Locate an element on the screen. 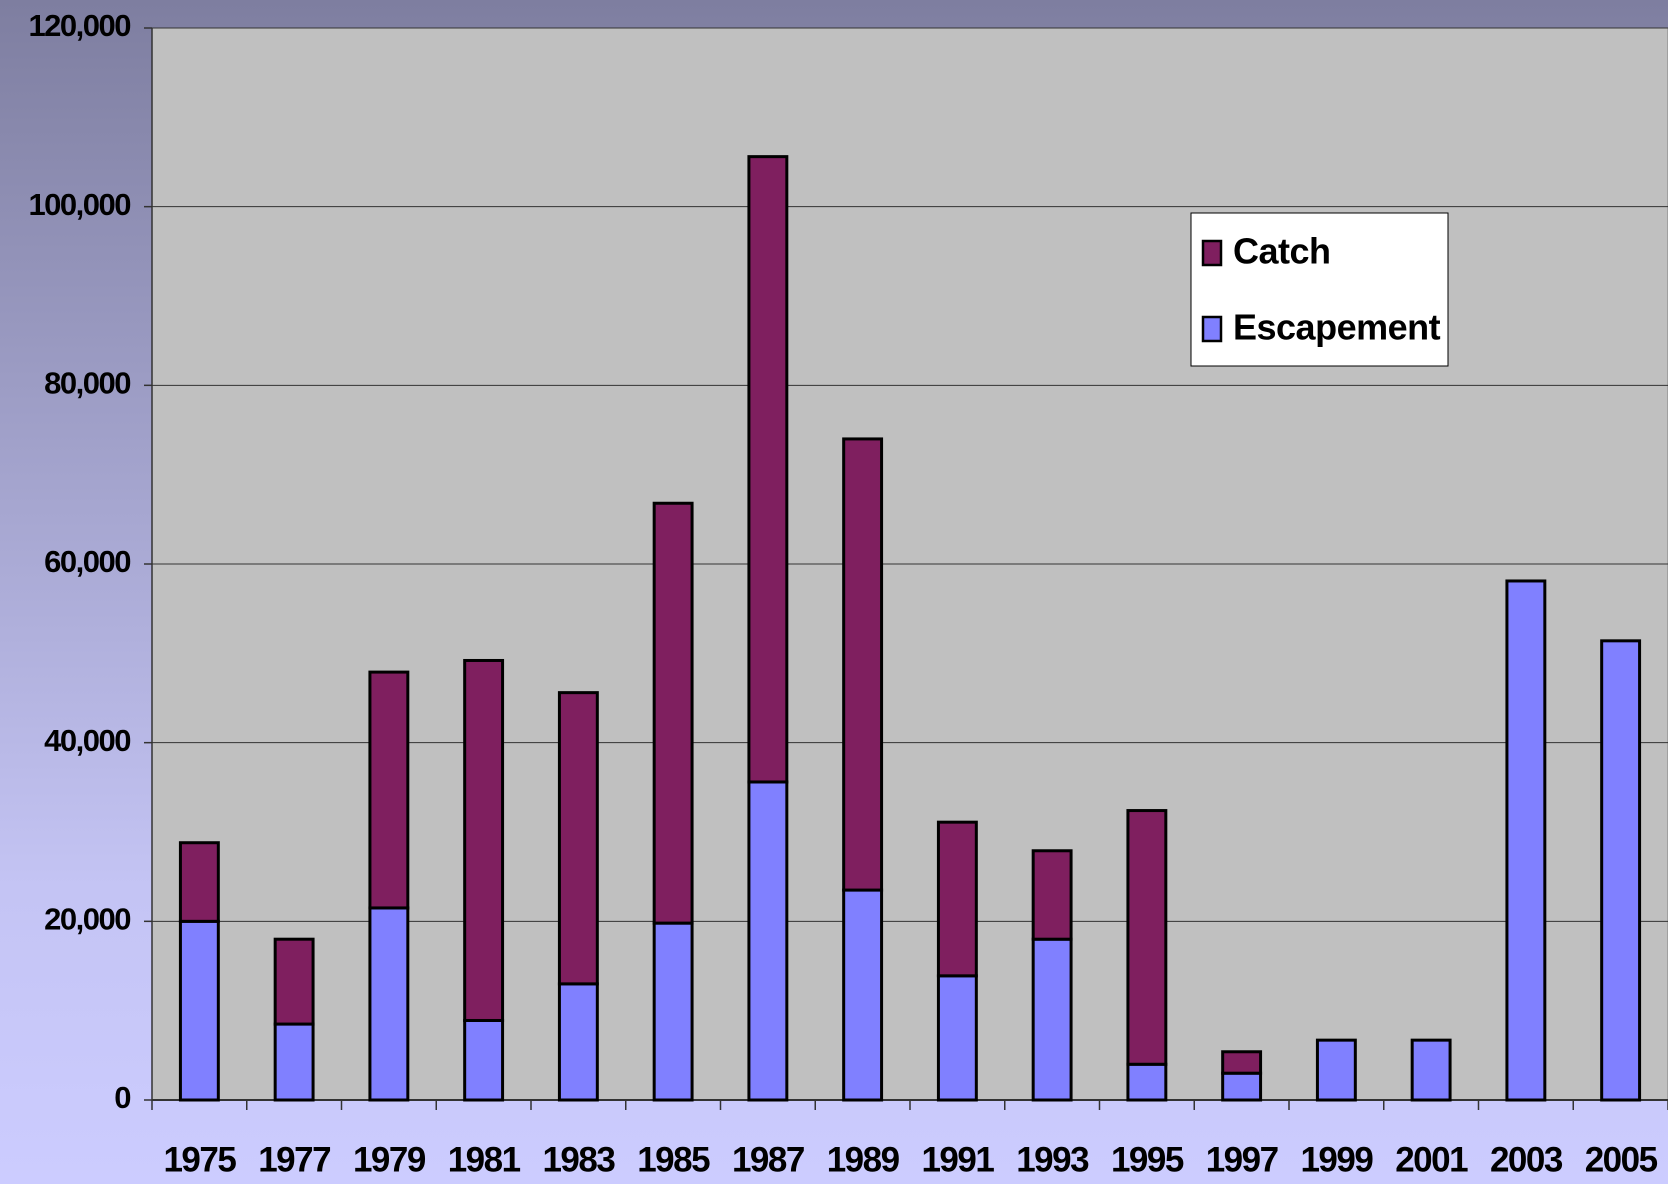 This screenshot has height=1184, width=1668. x-tick-label: 2003 is located at coordinates (1526, 1159).